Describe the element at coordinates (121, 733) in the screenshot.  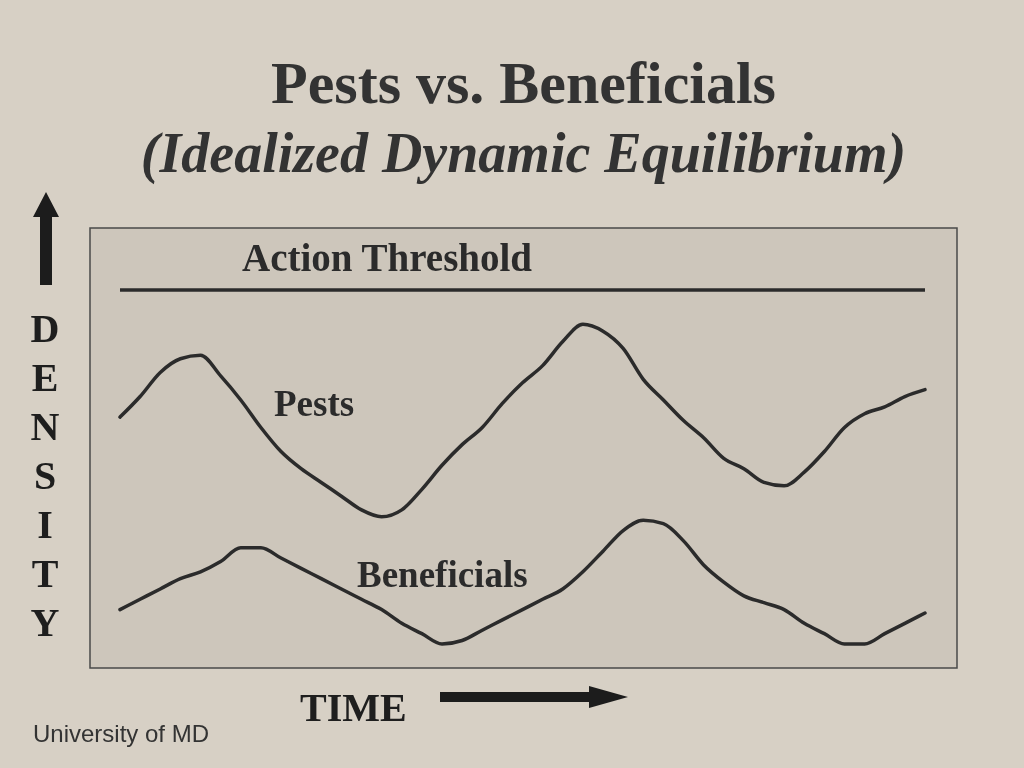
I see `text: University of MD` at that location.